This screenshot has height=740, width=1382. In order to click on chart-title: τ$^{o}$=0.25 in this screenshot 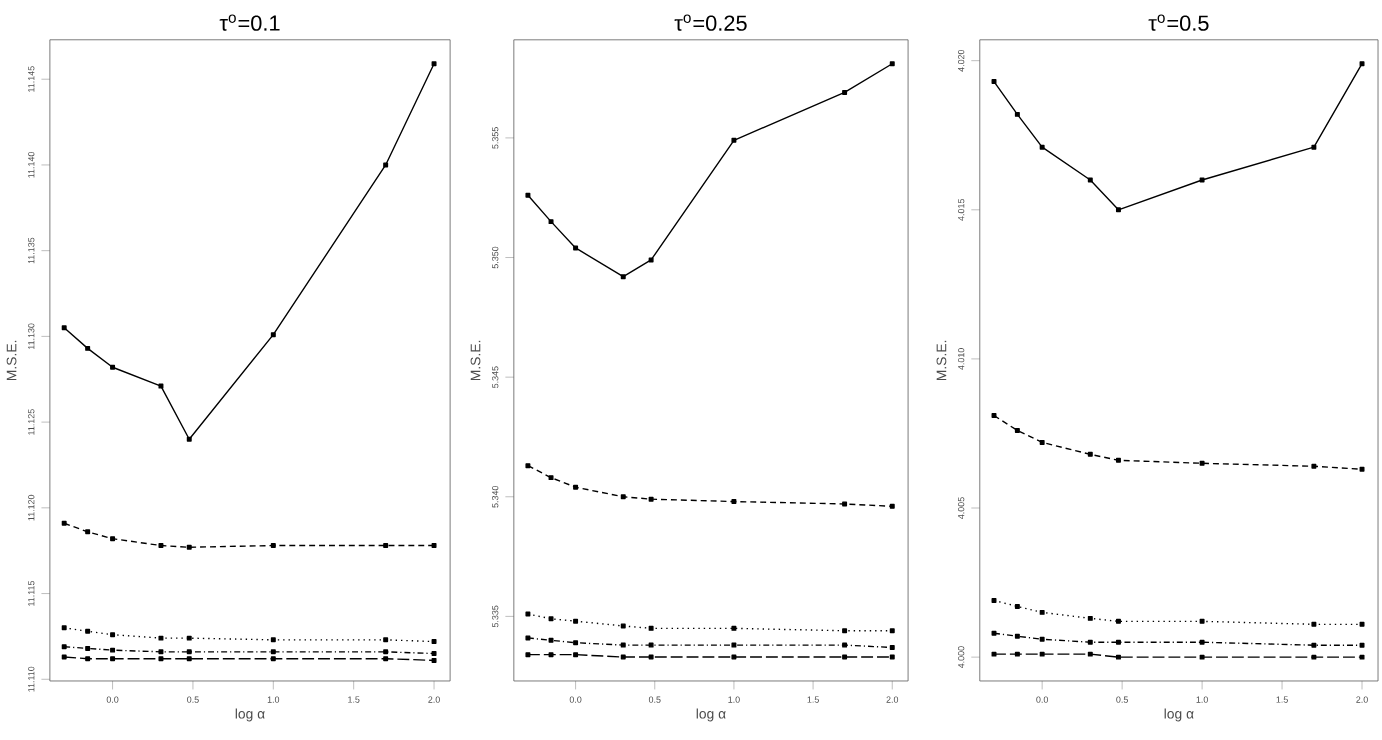, I will do `click(710, 22)`.